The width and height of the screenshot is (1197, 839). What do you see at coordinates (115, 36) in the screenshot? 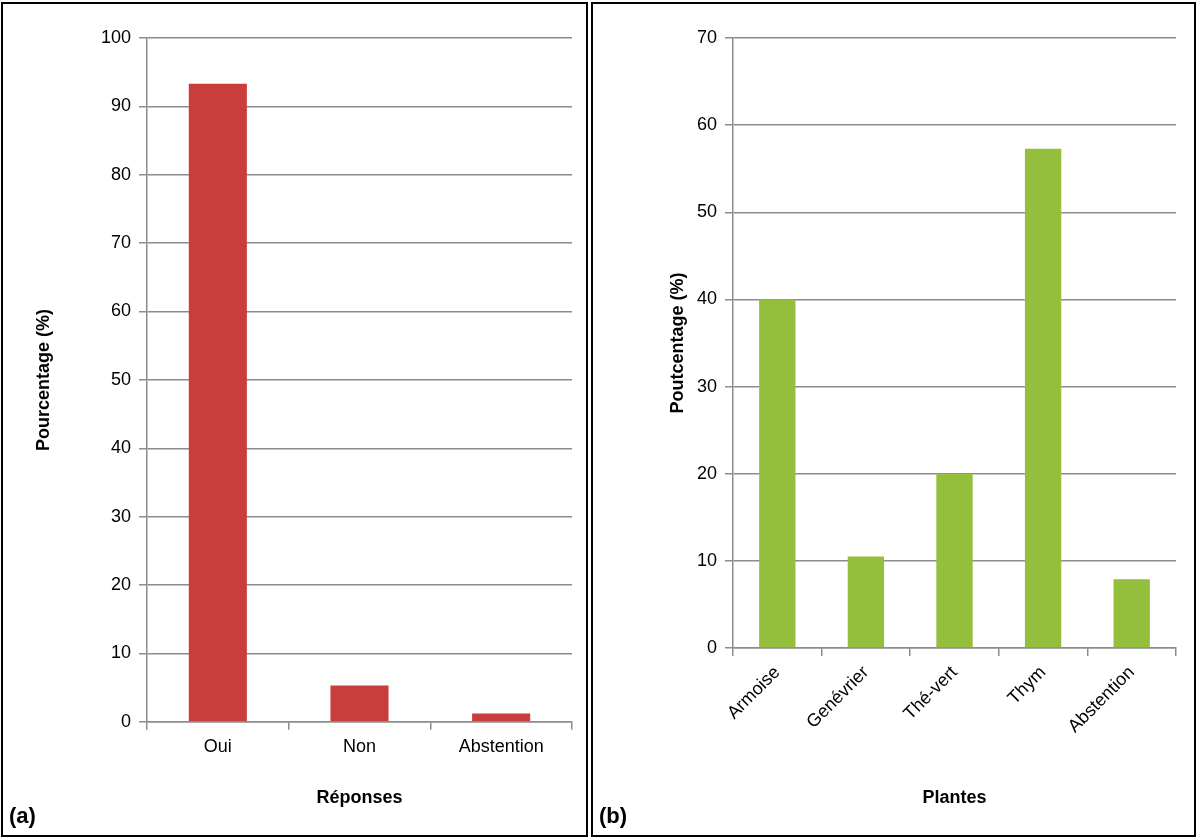
I see `y-tick-label: 100` at bounding box center [115, 36].